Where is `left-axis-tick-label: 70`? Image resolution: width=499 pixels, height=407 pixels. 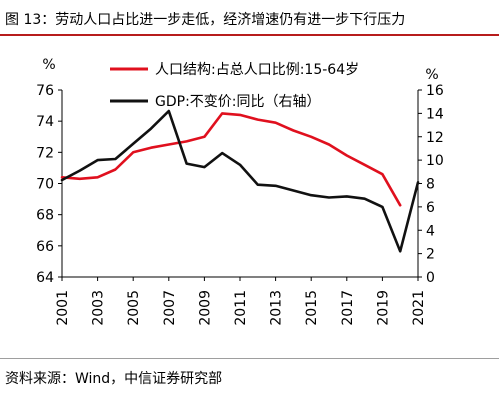
left-axis-tick-label: 70 is located at coordinates (45, 185).